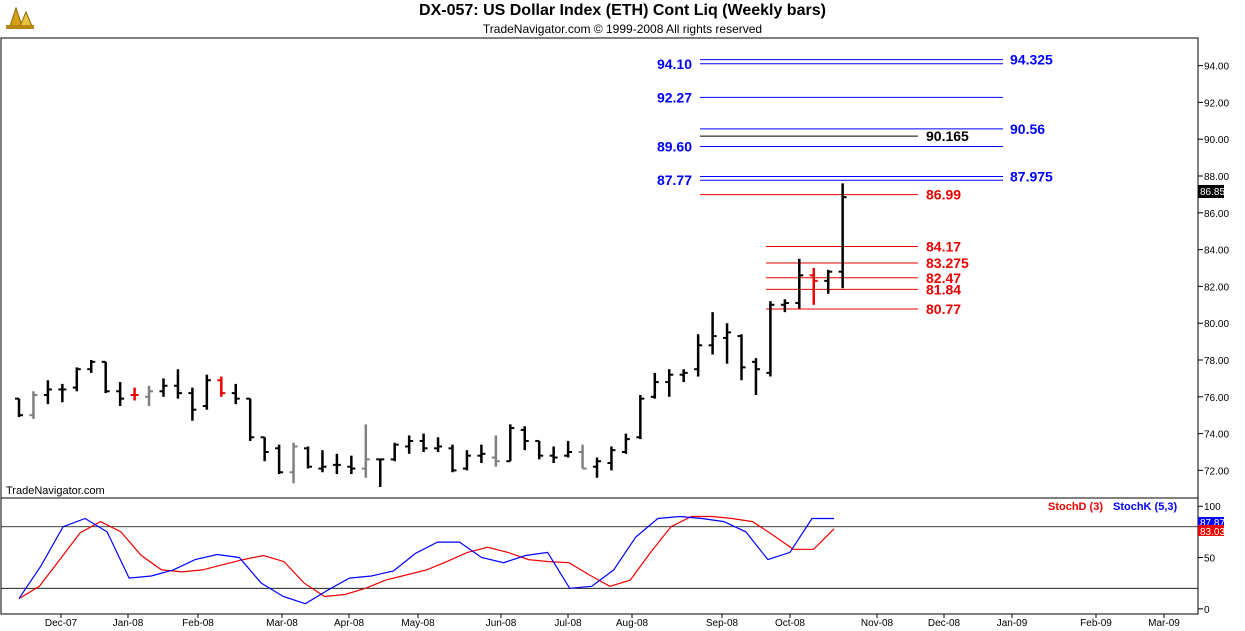 The width and height of the screenshot is (1245, 631). What do you see at coordinates (722, 623) in the screenshot?
I see `x-tick-label: Sep-08` at bounding box center [722, 623].